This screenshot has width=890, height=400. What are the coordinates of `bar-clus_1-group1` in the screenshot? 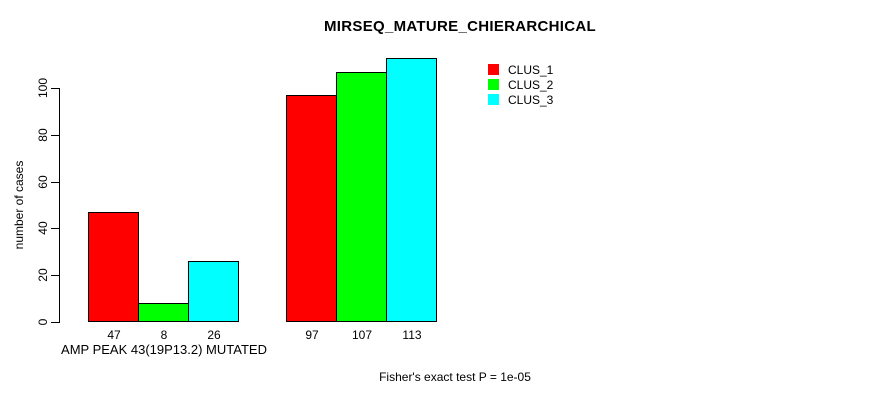 It's located at (113, 267).